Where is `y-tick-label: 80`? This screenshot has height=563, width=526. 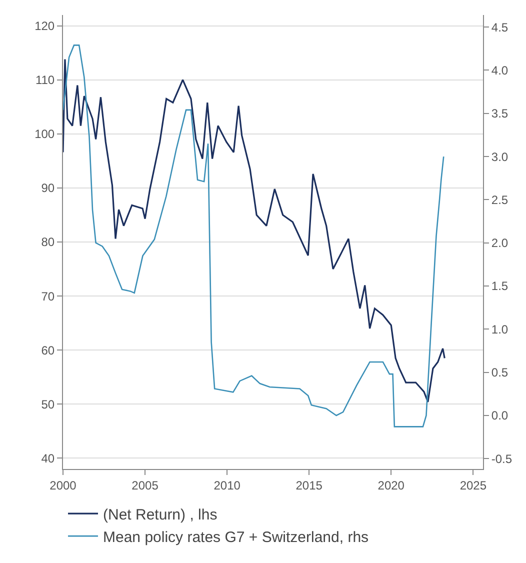 y-tick-label: 80 is located at coordinates (48, 242).